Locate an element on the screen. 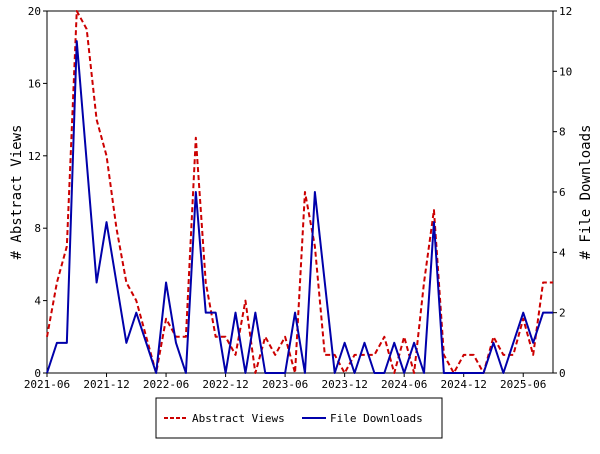 This screenshot has height=454, width=600. left-axis-title: # Abstract Views is located at coordinates (17, 192).